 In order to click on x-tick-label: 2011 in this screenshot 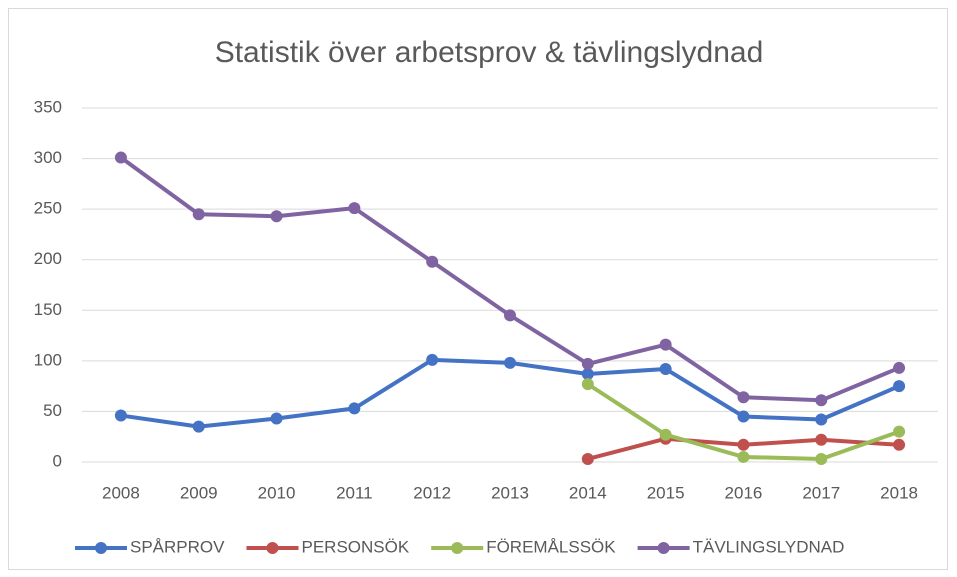, I will do `click(354, 492)`.